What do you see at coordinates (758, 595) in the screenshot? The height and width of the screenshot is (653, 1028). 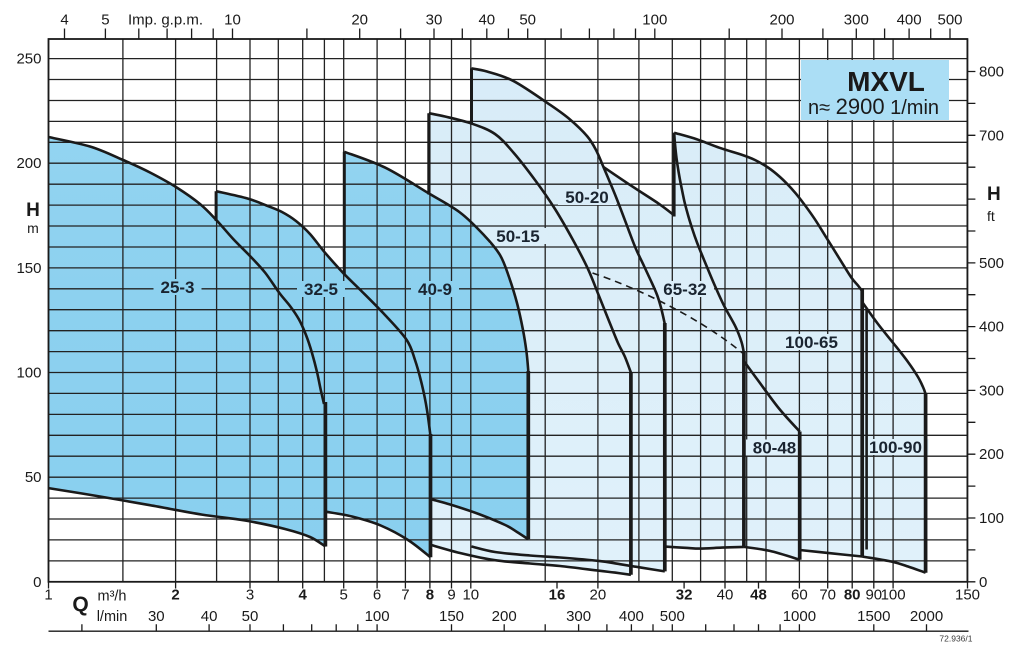 I see `svg-text: 48` at bounding box center [758, 595].